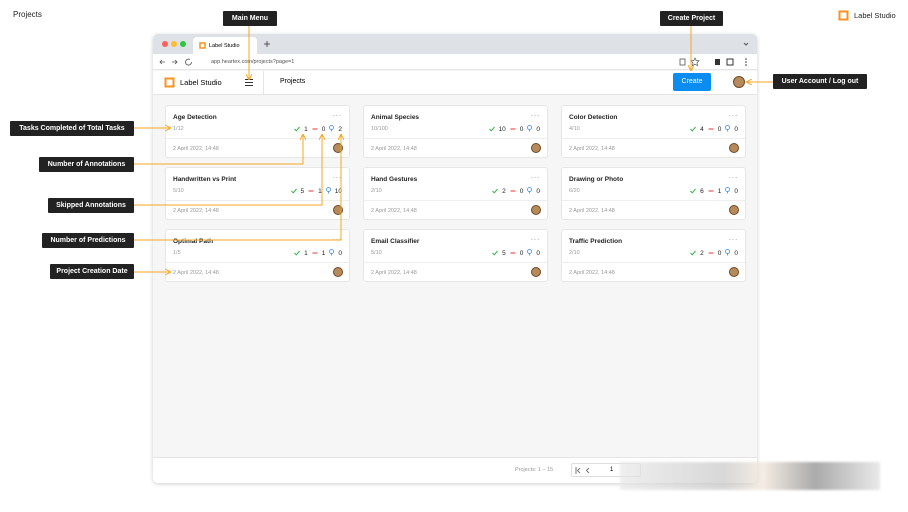 The width and height of the screenshot is (908, 512). Describe the element at coordinates (574, 129) in the screenshot. I see `tasks-completed: 4/10` at that location.